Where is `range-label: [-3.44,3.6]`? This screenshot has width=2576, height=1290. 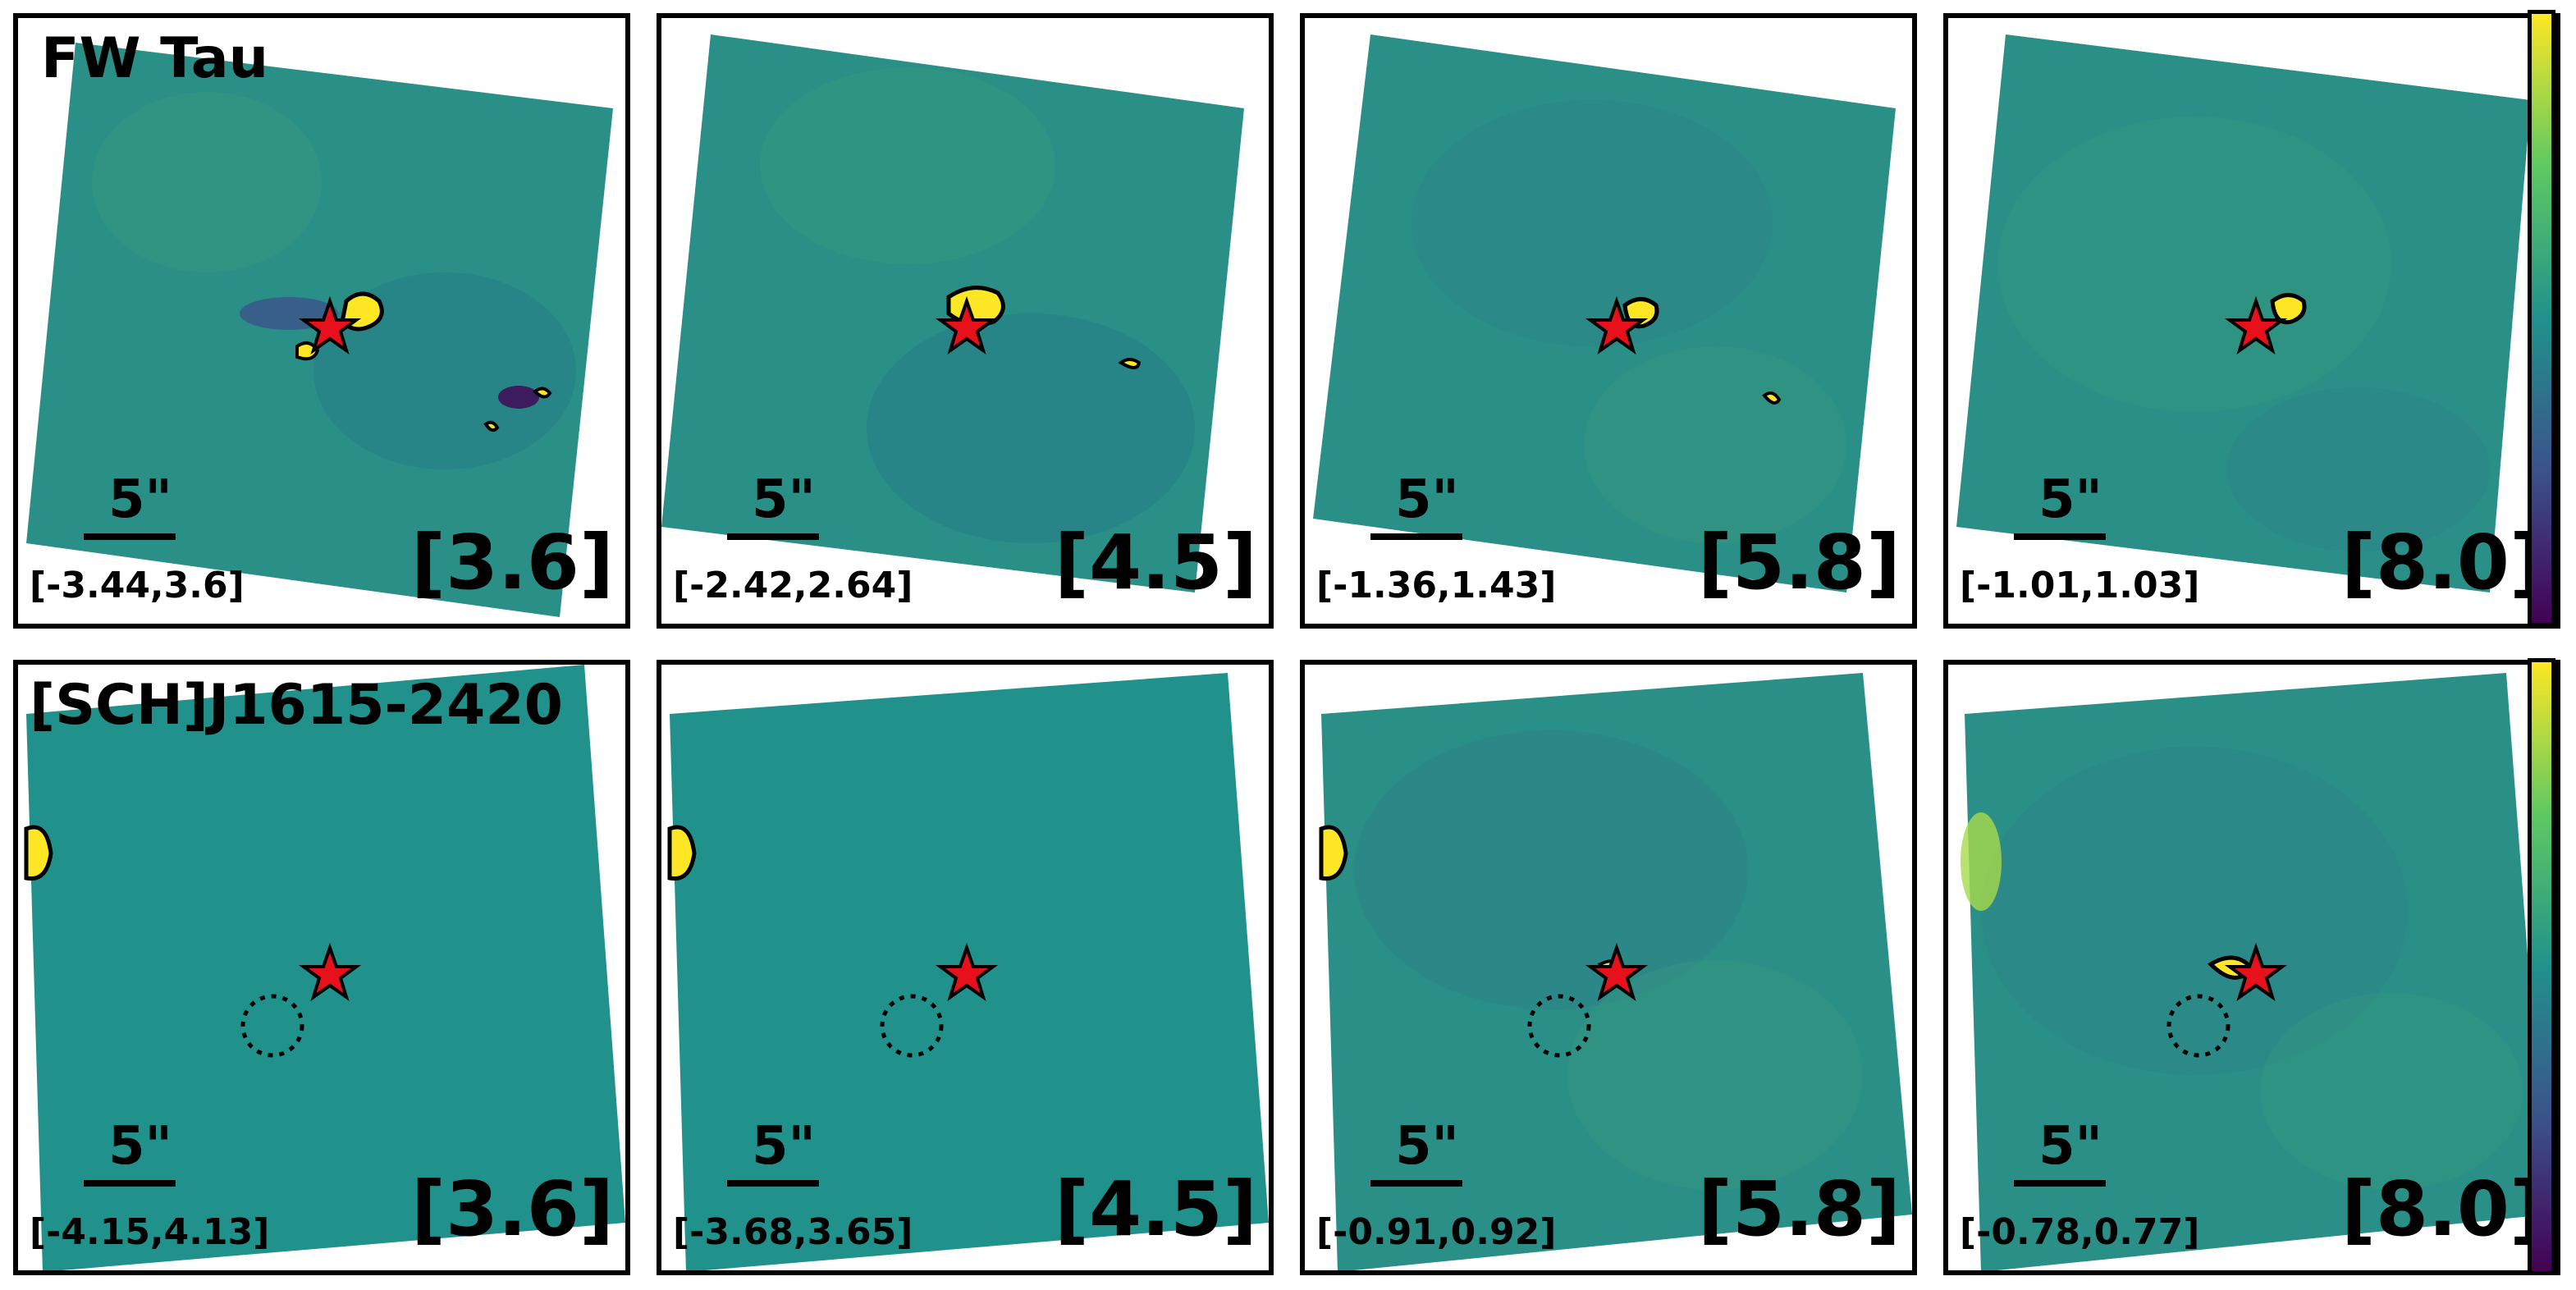 range-label: [-3.44,3.6] is located at coordinates (137, 585).